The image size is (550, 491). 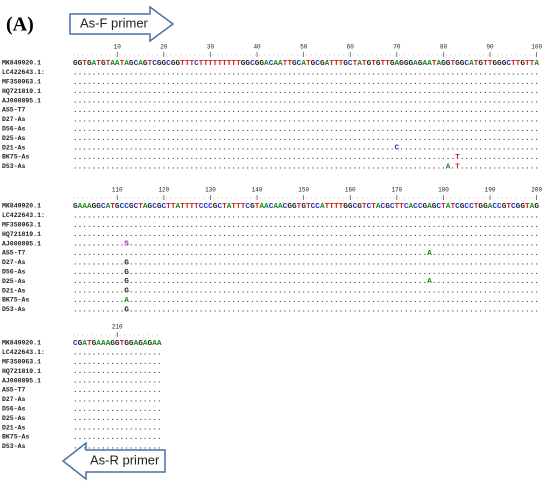 I want to click on ruler-number: 200, so click(x=536, y=190).